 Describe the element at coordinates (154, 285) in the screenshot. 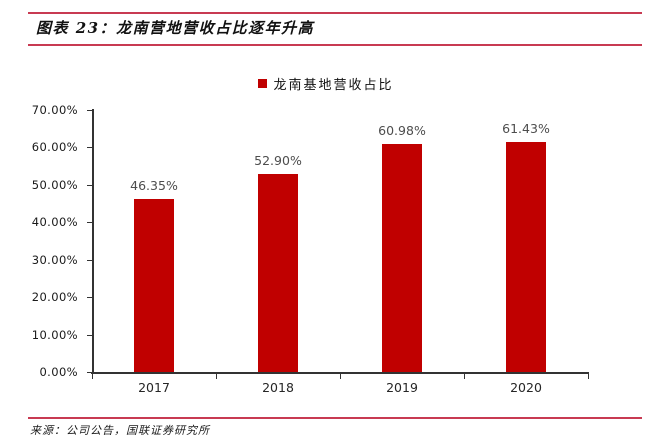

I see `bar-2017` at that location.